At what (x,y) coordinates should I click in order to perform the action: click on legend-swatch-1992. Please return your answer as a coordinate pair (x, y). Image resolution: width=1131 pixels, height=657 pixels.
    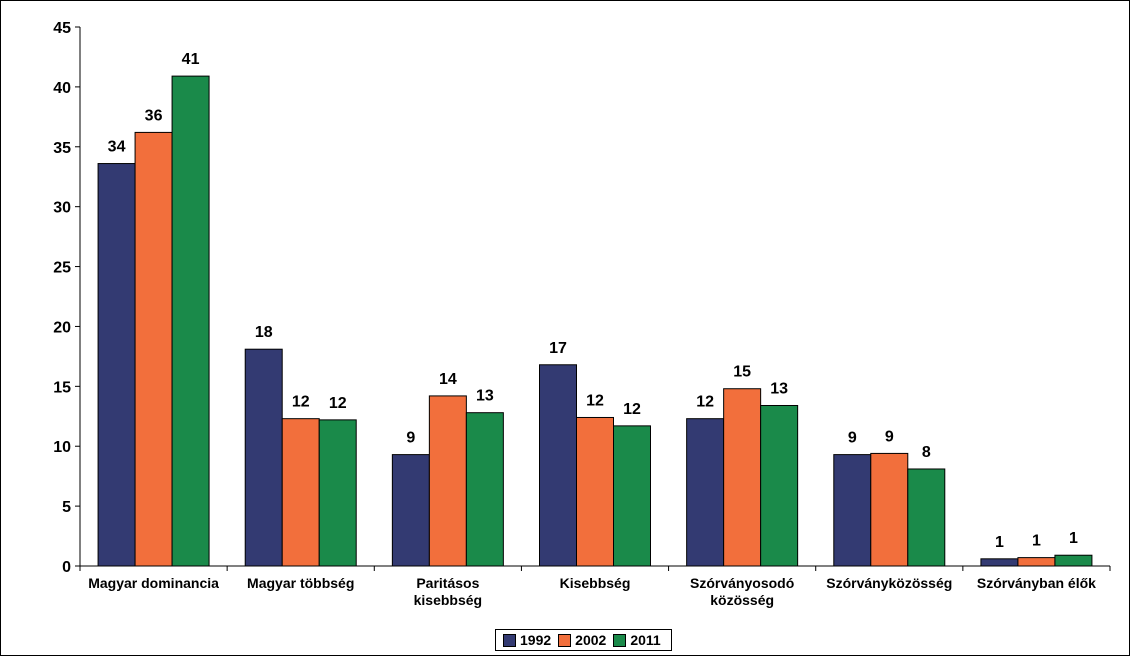
    Looking at the image, I should click on (509, 640).